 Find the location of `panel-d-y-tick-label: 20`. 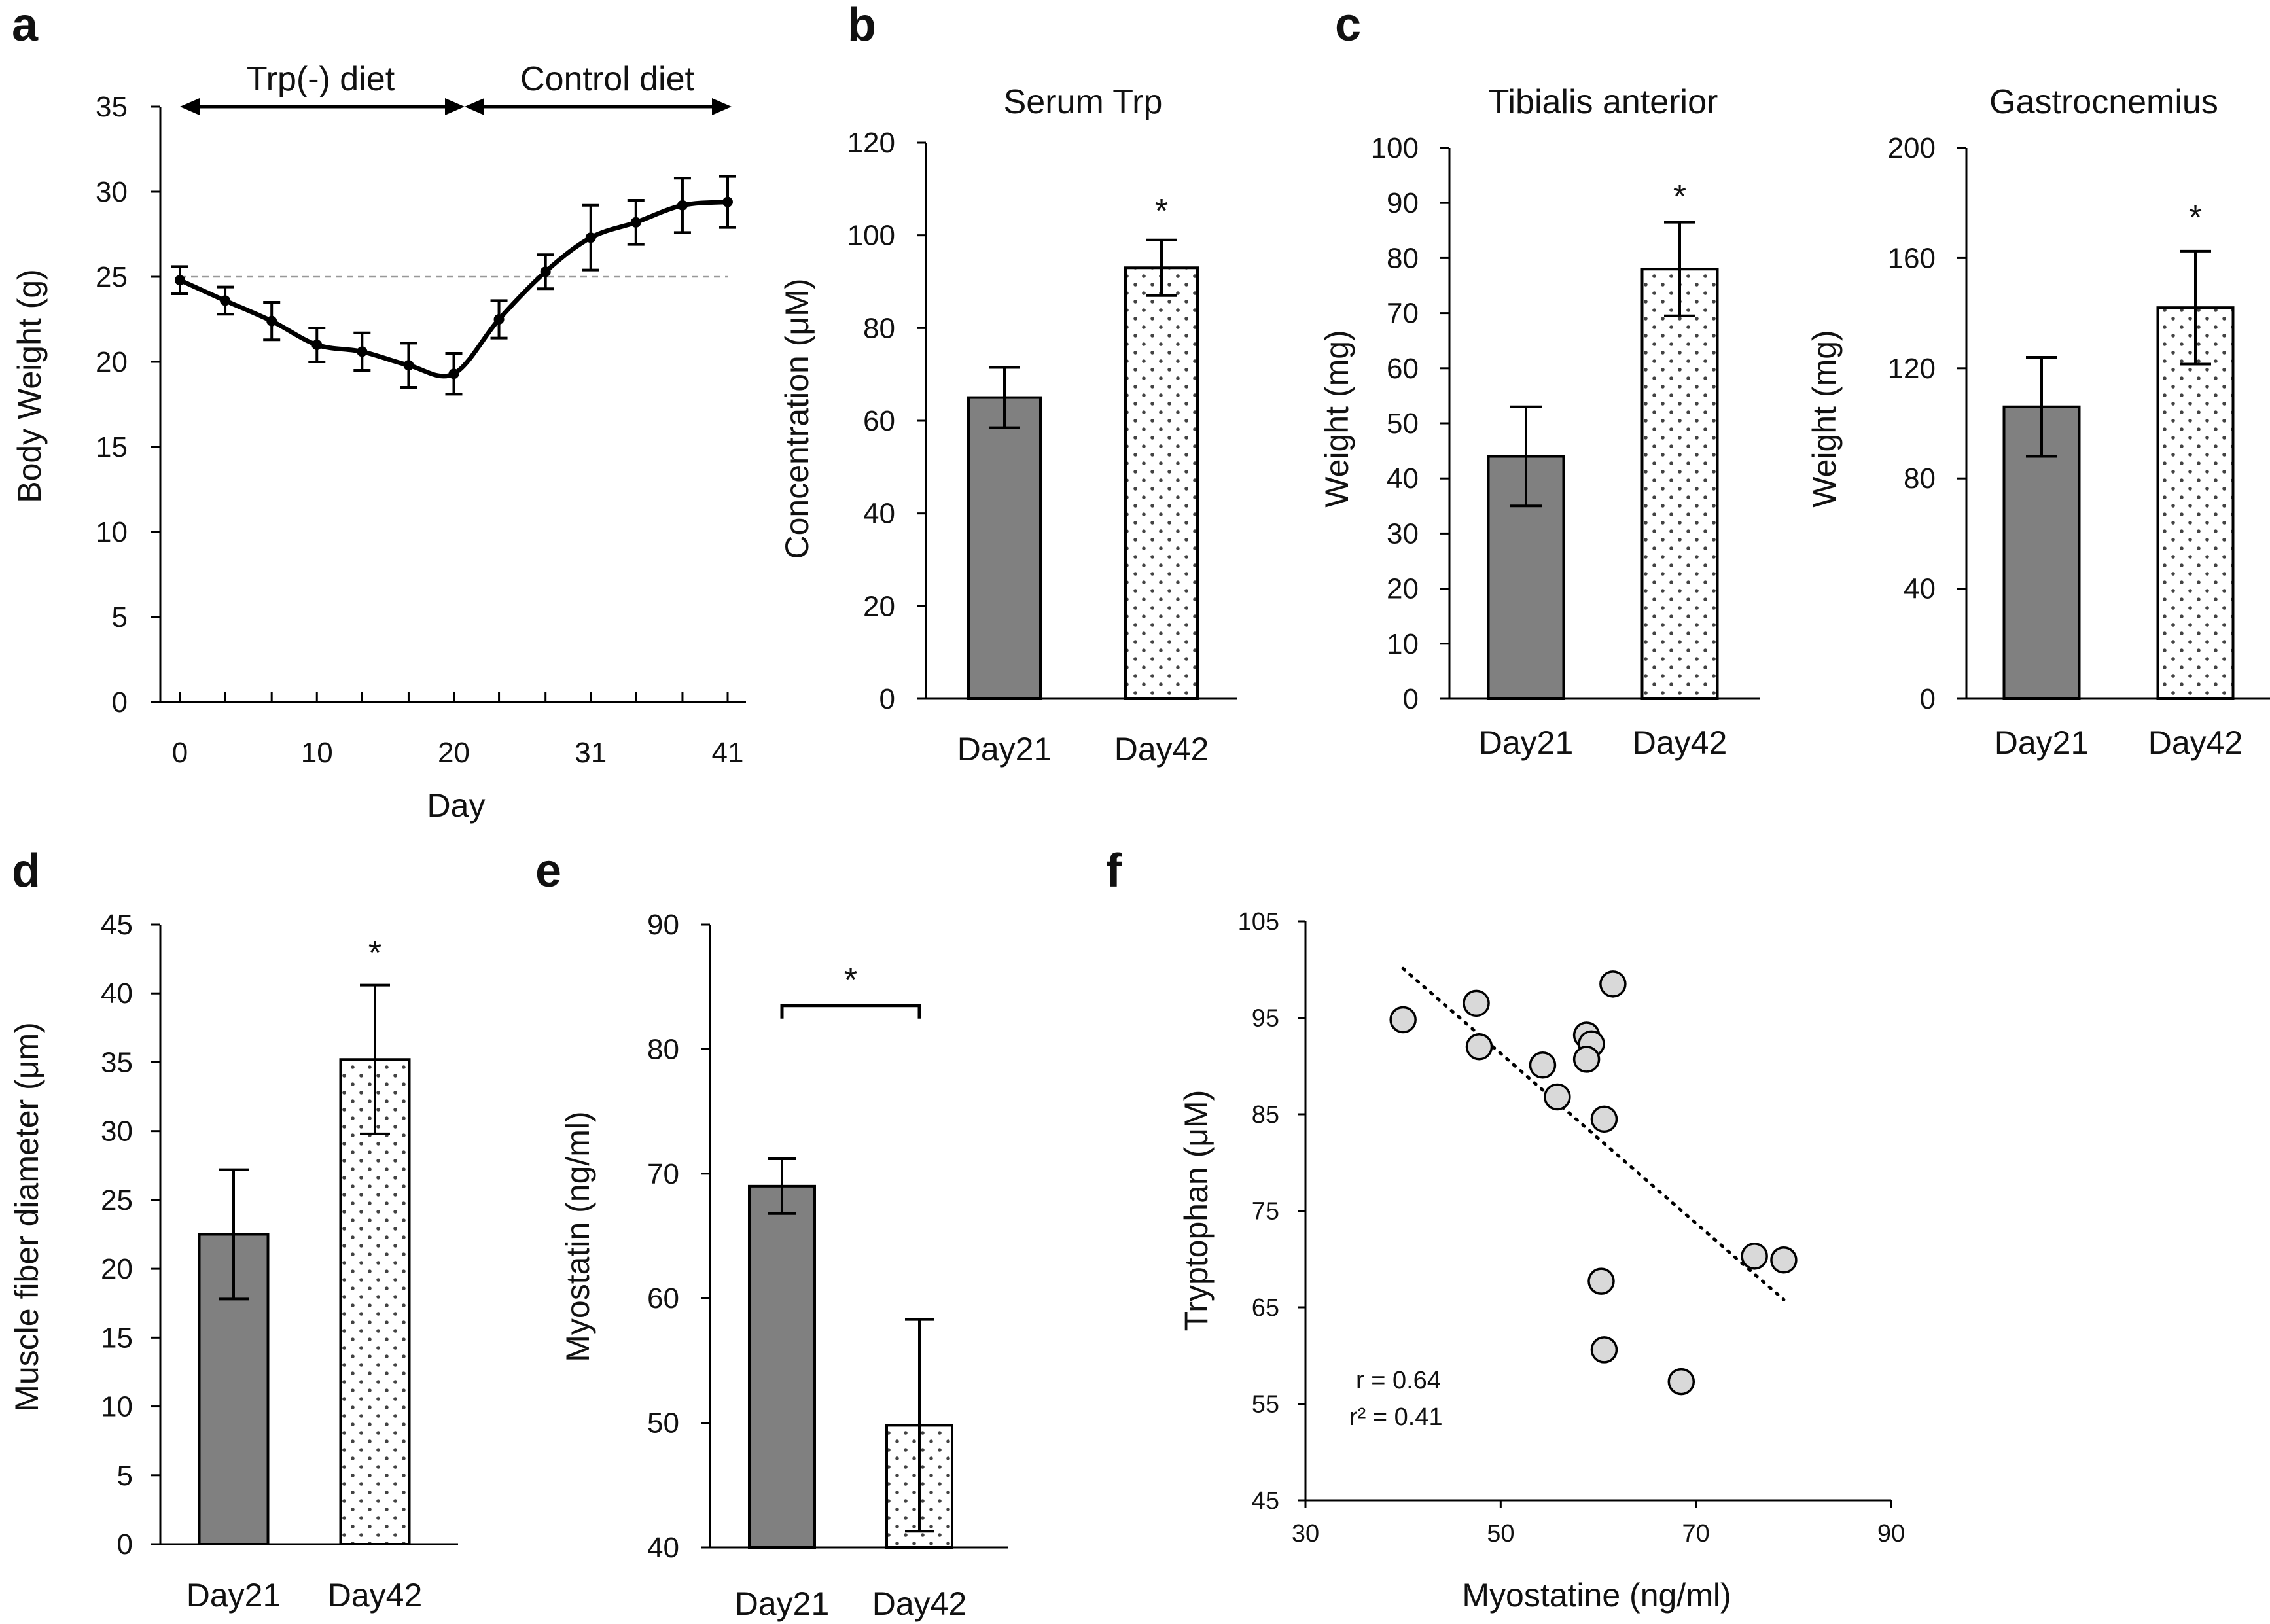

panel-d-y-tick-label: 20 is located at coordinates (117, 1269).